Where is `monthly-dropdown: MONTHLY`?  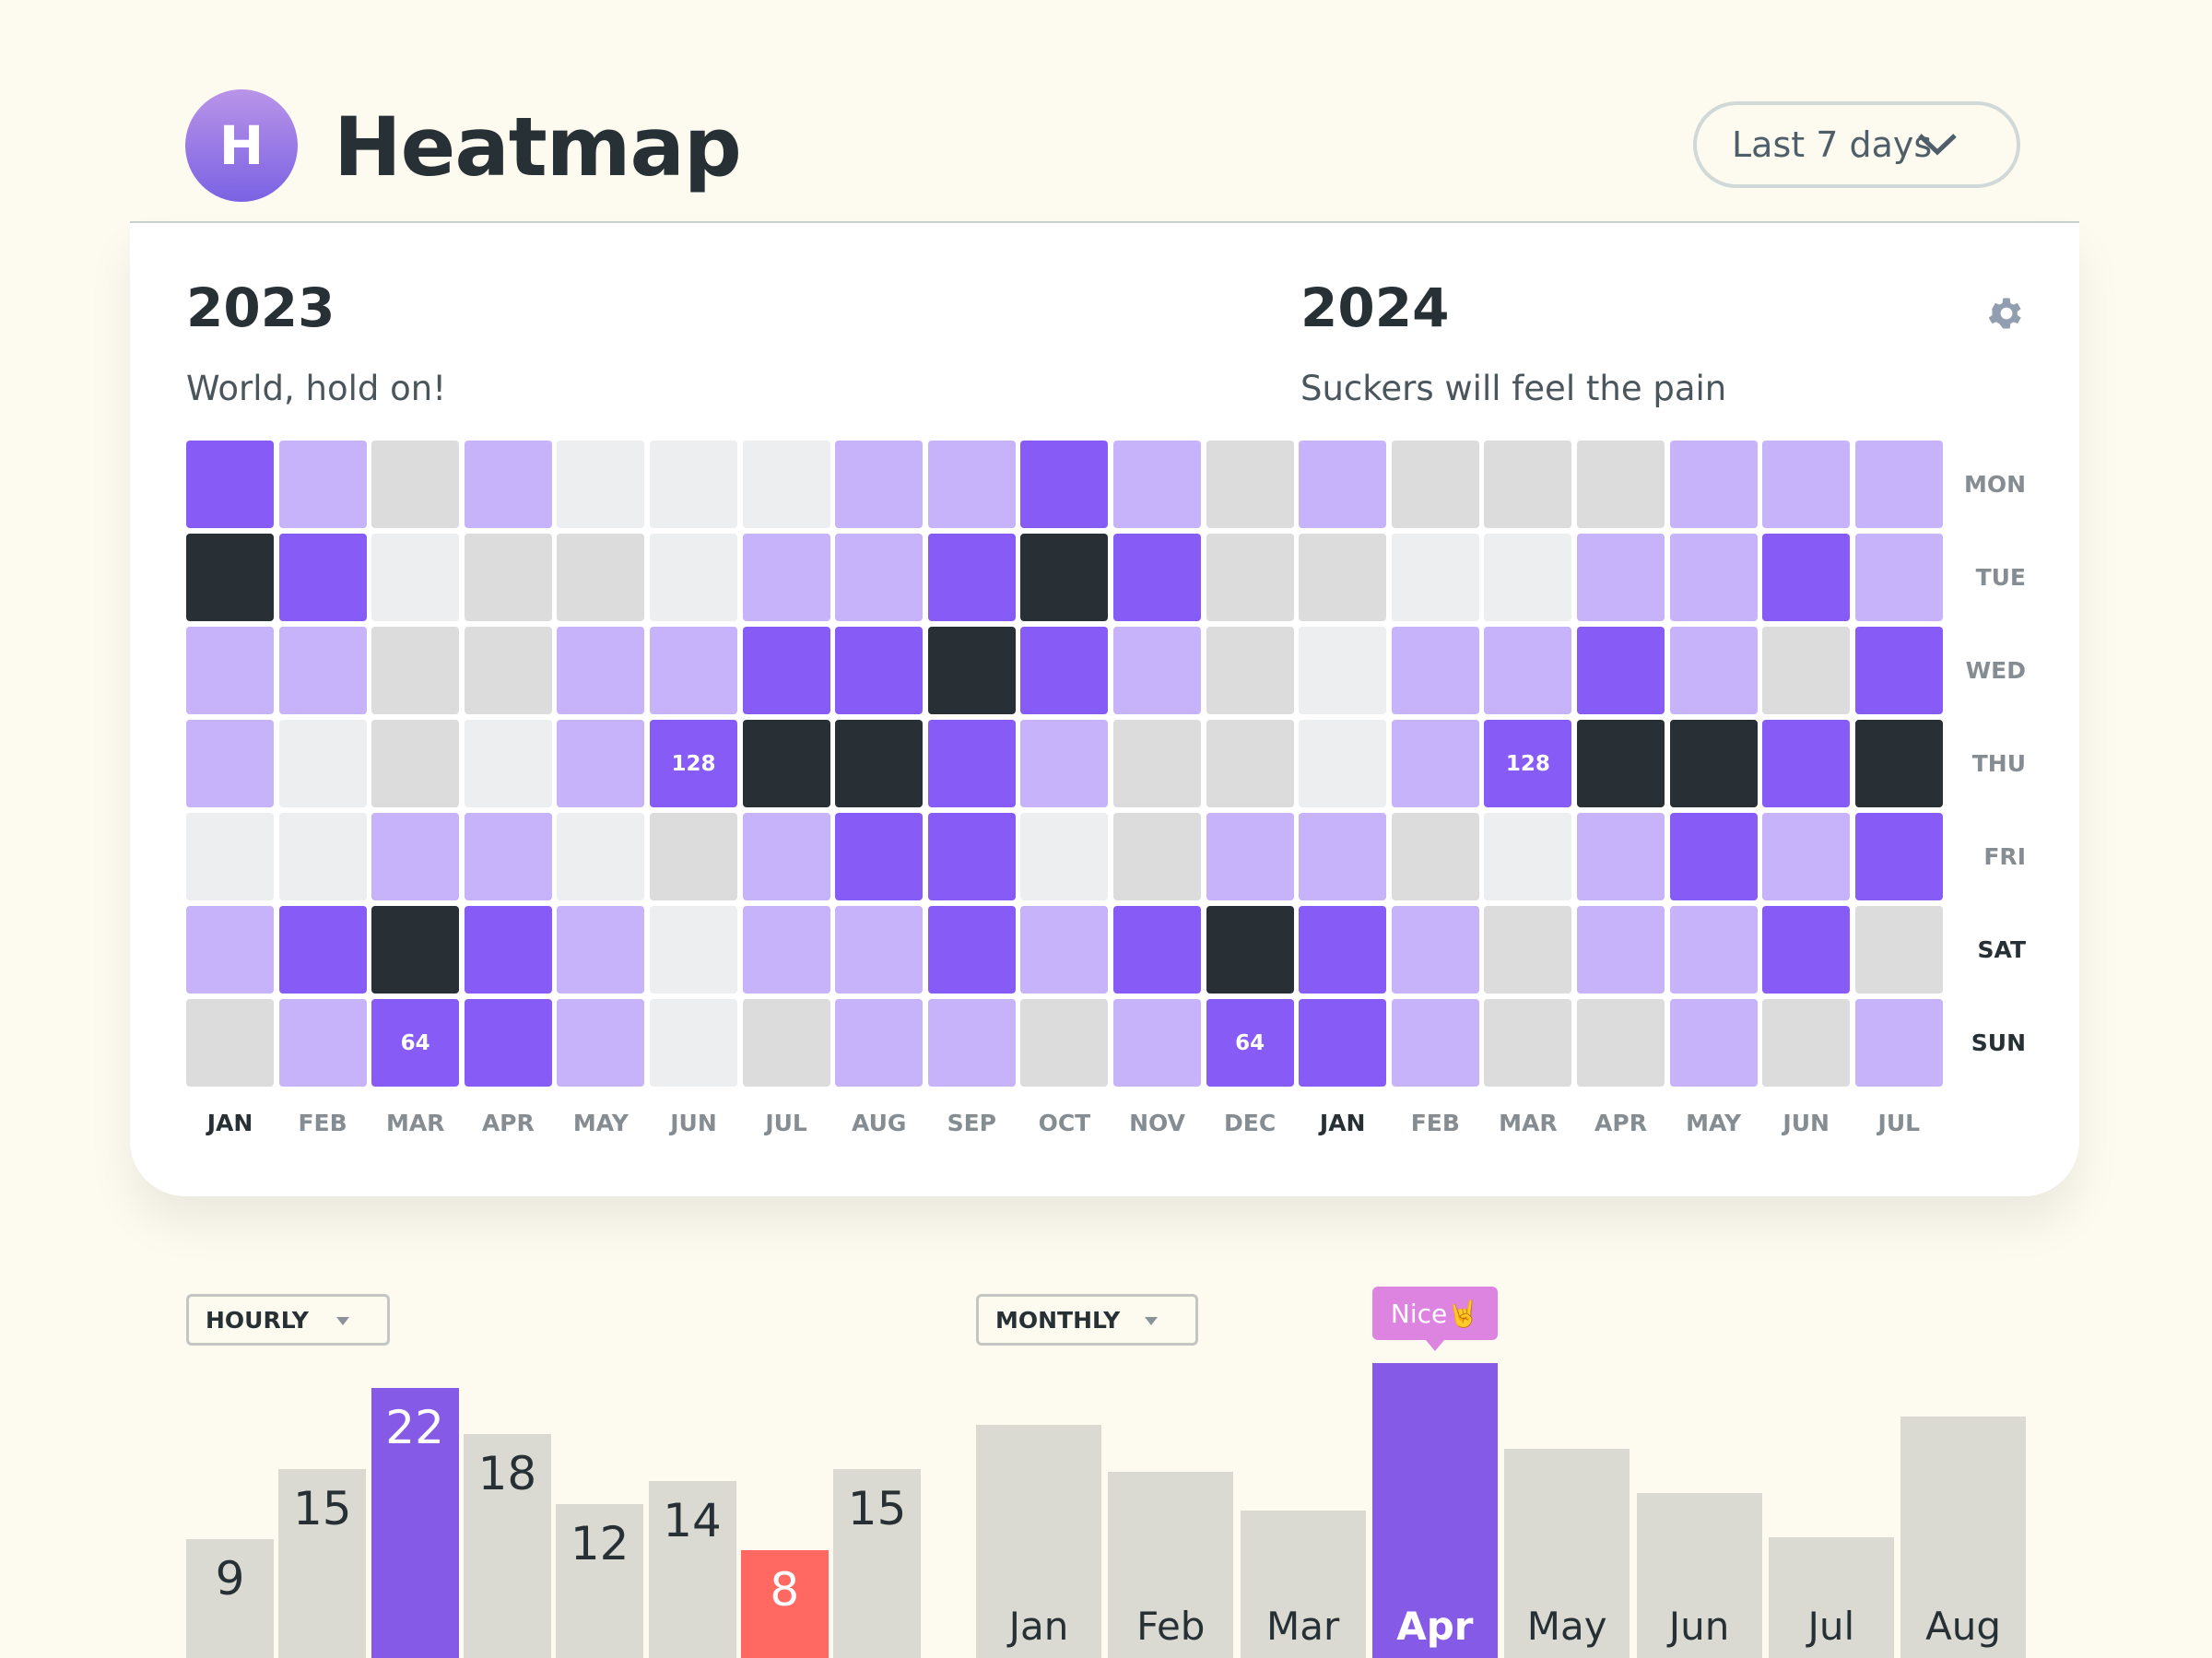
monthly-dropdown: MONTHLY is located at coordinates (1087, 1320).